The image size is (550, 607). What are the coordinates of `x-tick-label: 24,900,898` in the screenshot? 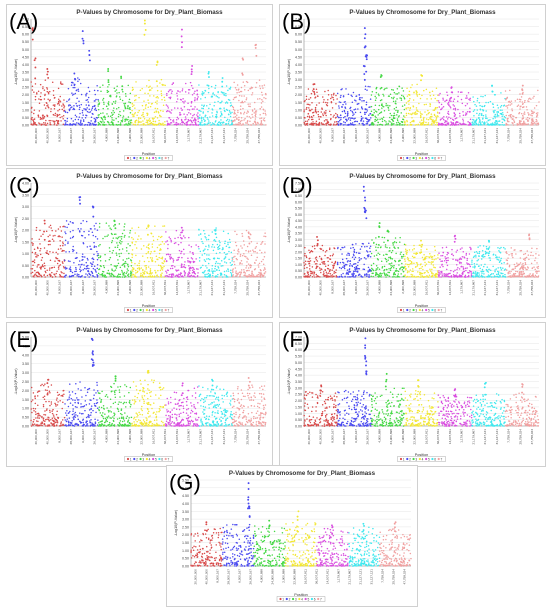 It's located at (118, 136).